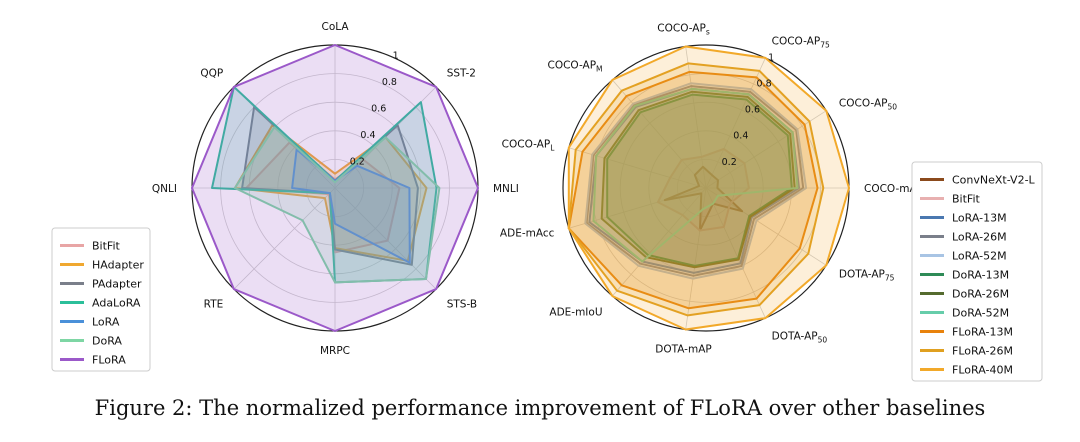  I want to click on axis-label: RTE, so click(214, 305).